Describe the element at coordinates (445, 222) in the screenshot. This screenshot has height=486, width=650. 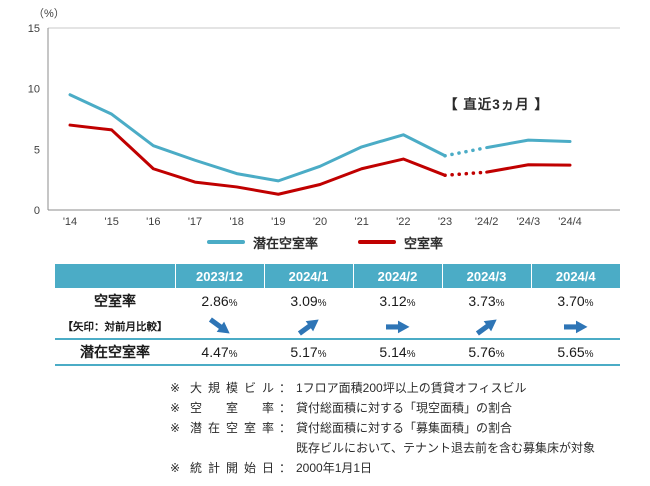
I see `svg-text: '23` at that location.